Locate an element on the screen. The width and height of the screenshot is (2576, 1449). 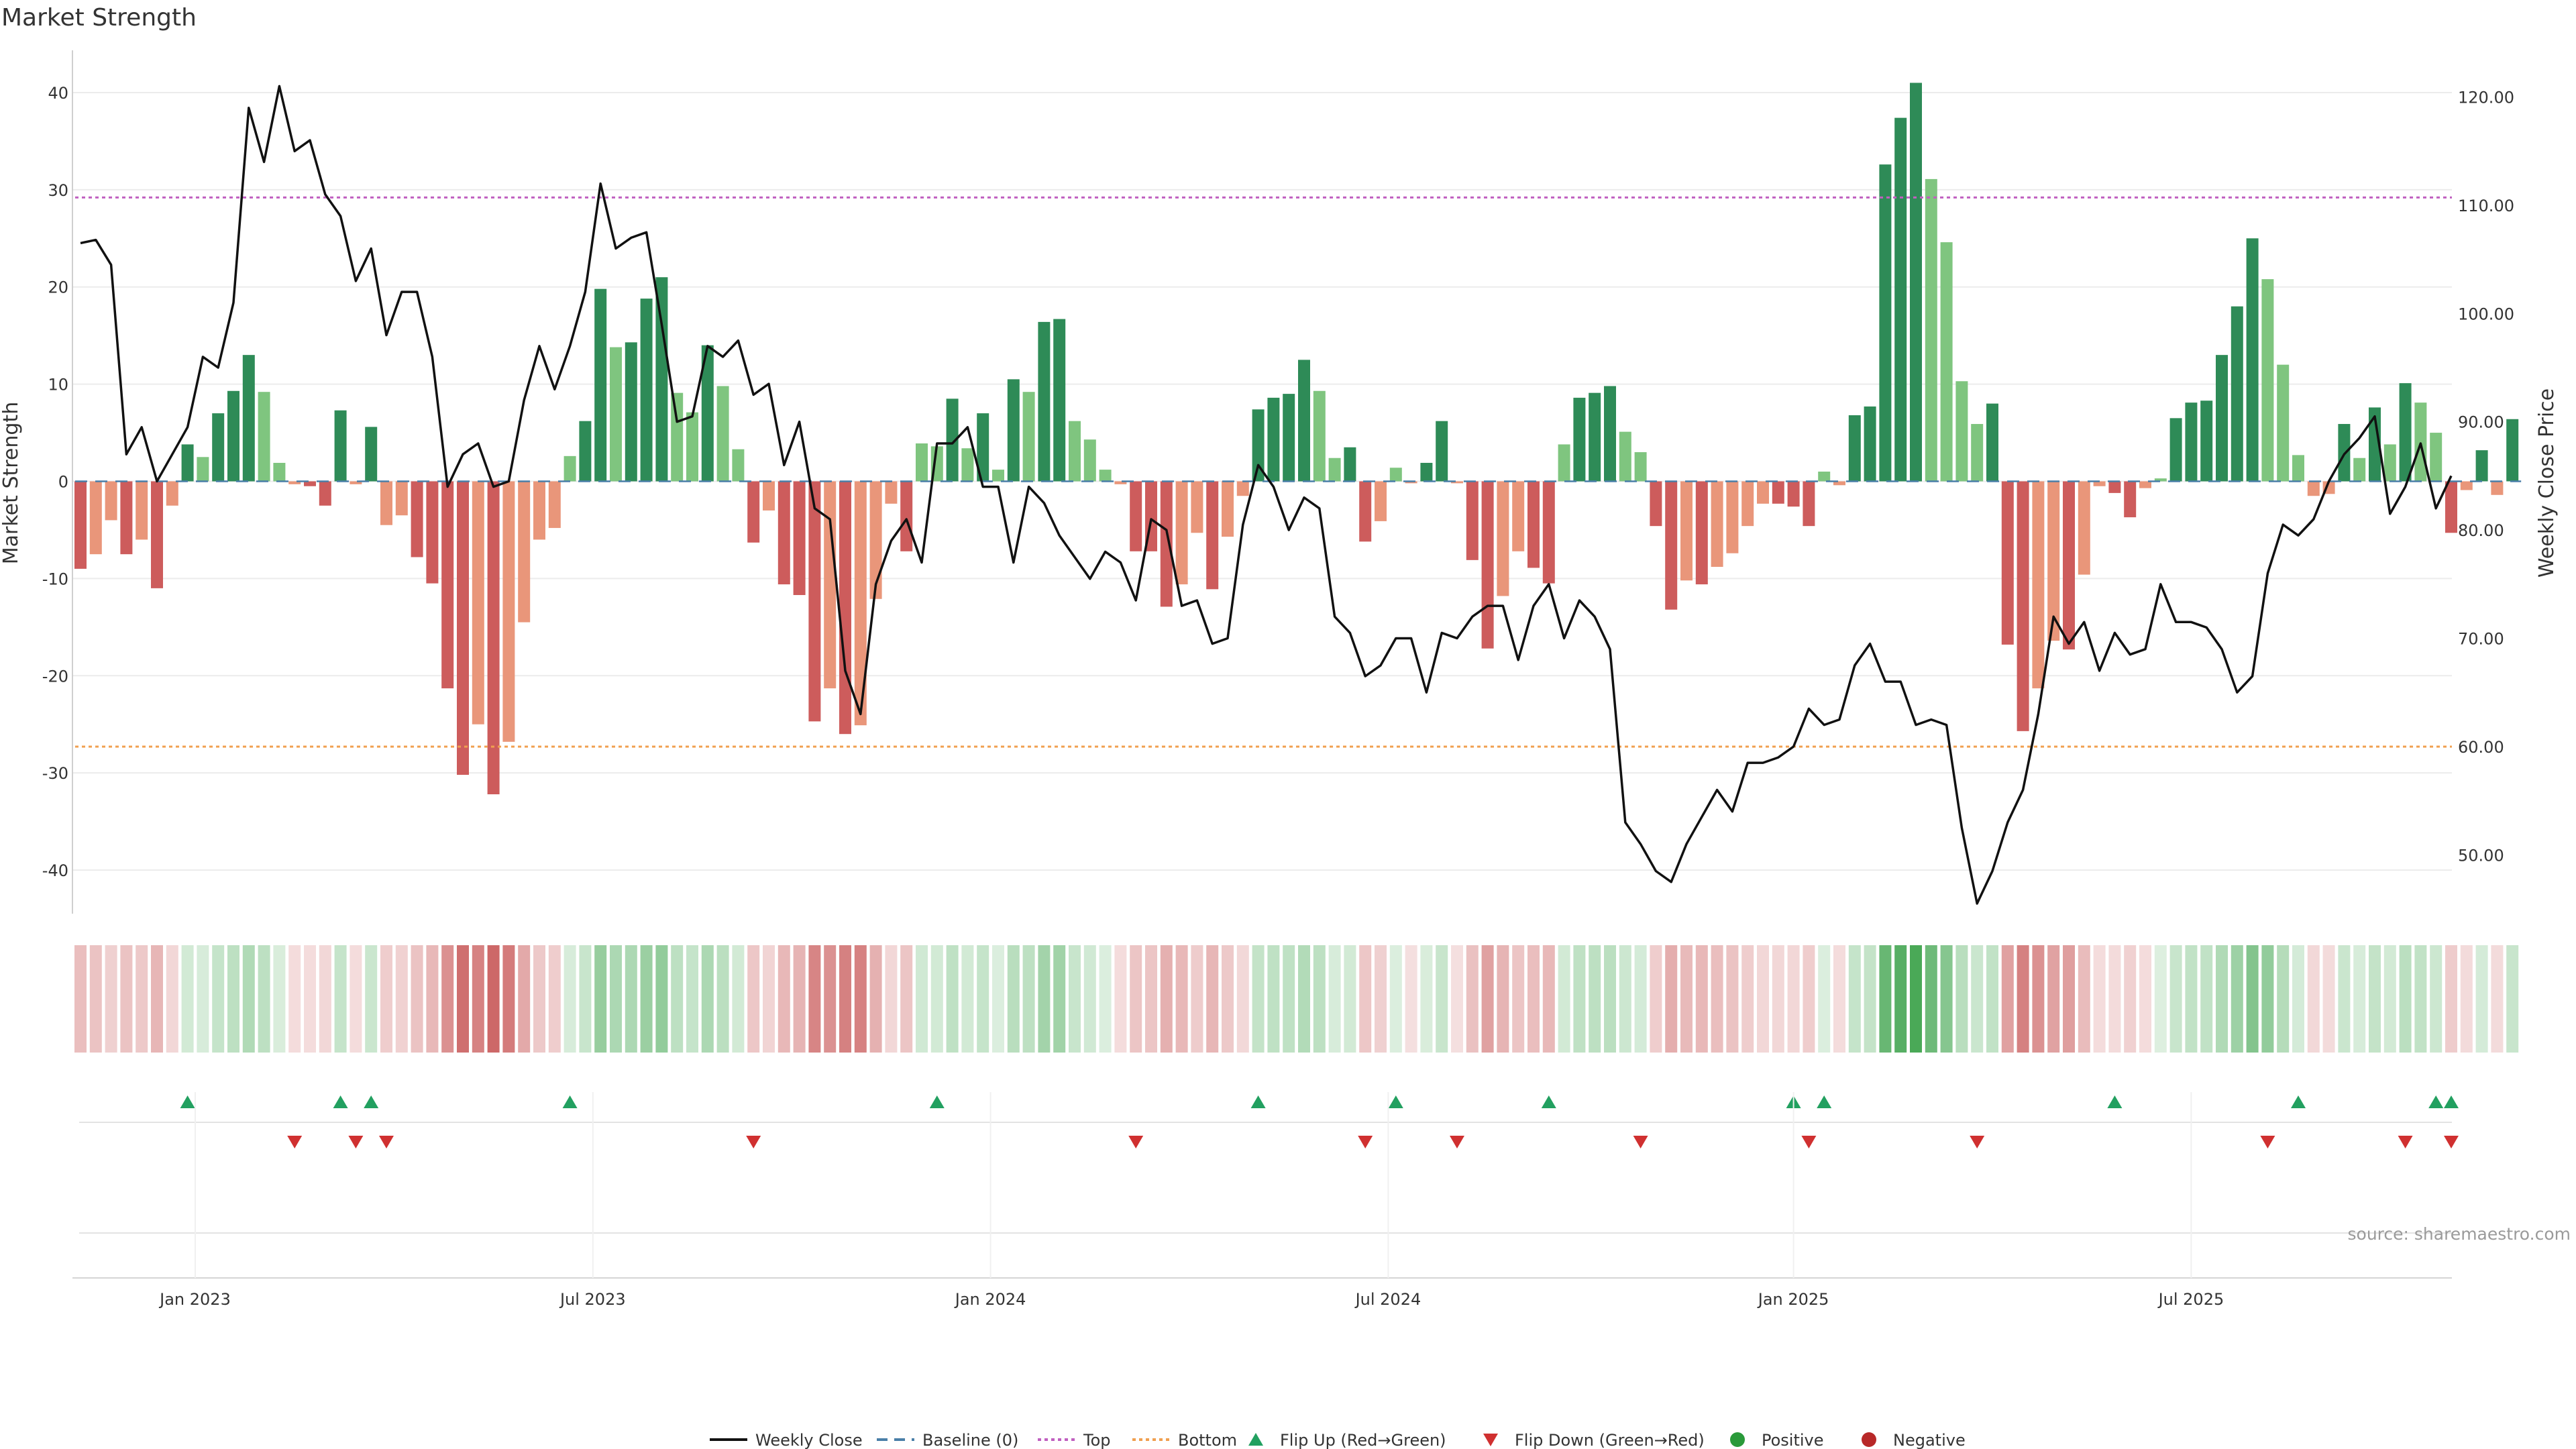
right-tick-label: 60.00 is located at coordinates (2481, 747).